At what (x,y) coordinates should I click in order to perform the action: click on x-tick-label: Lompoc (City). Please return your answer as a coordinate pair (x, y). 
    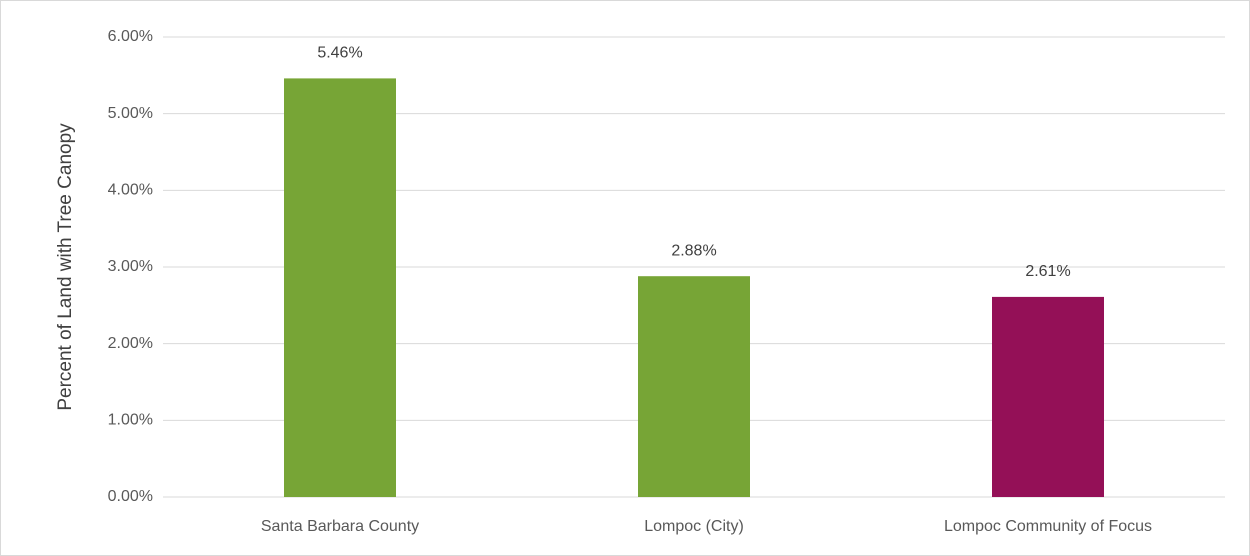
    Looking at the image, I should click on (694, 526).